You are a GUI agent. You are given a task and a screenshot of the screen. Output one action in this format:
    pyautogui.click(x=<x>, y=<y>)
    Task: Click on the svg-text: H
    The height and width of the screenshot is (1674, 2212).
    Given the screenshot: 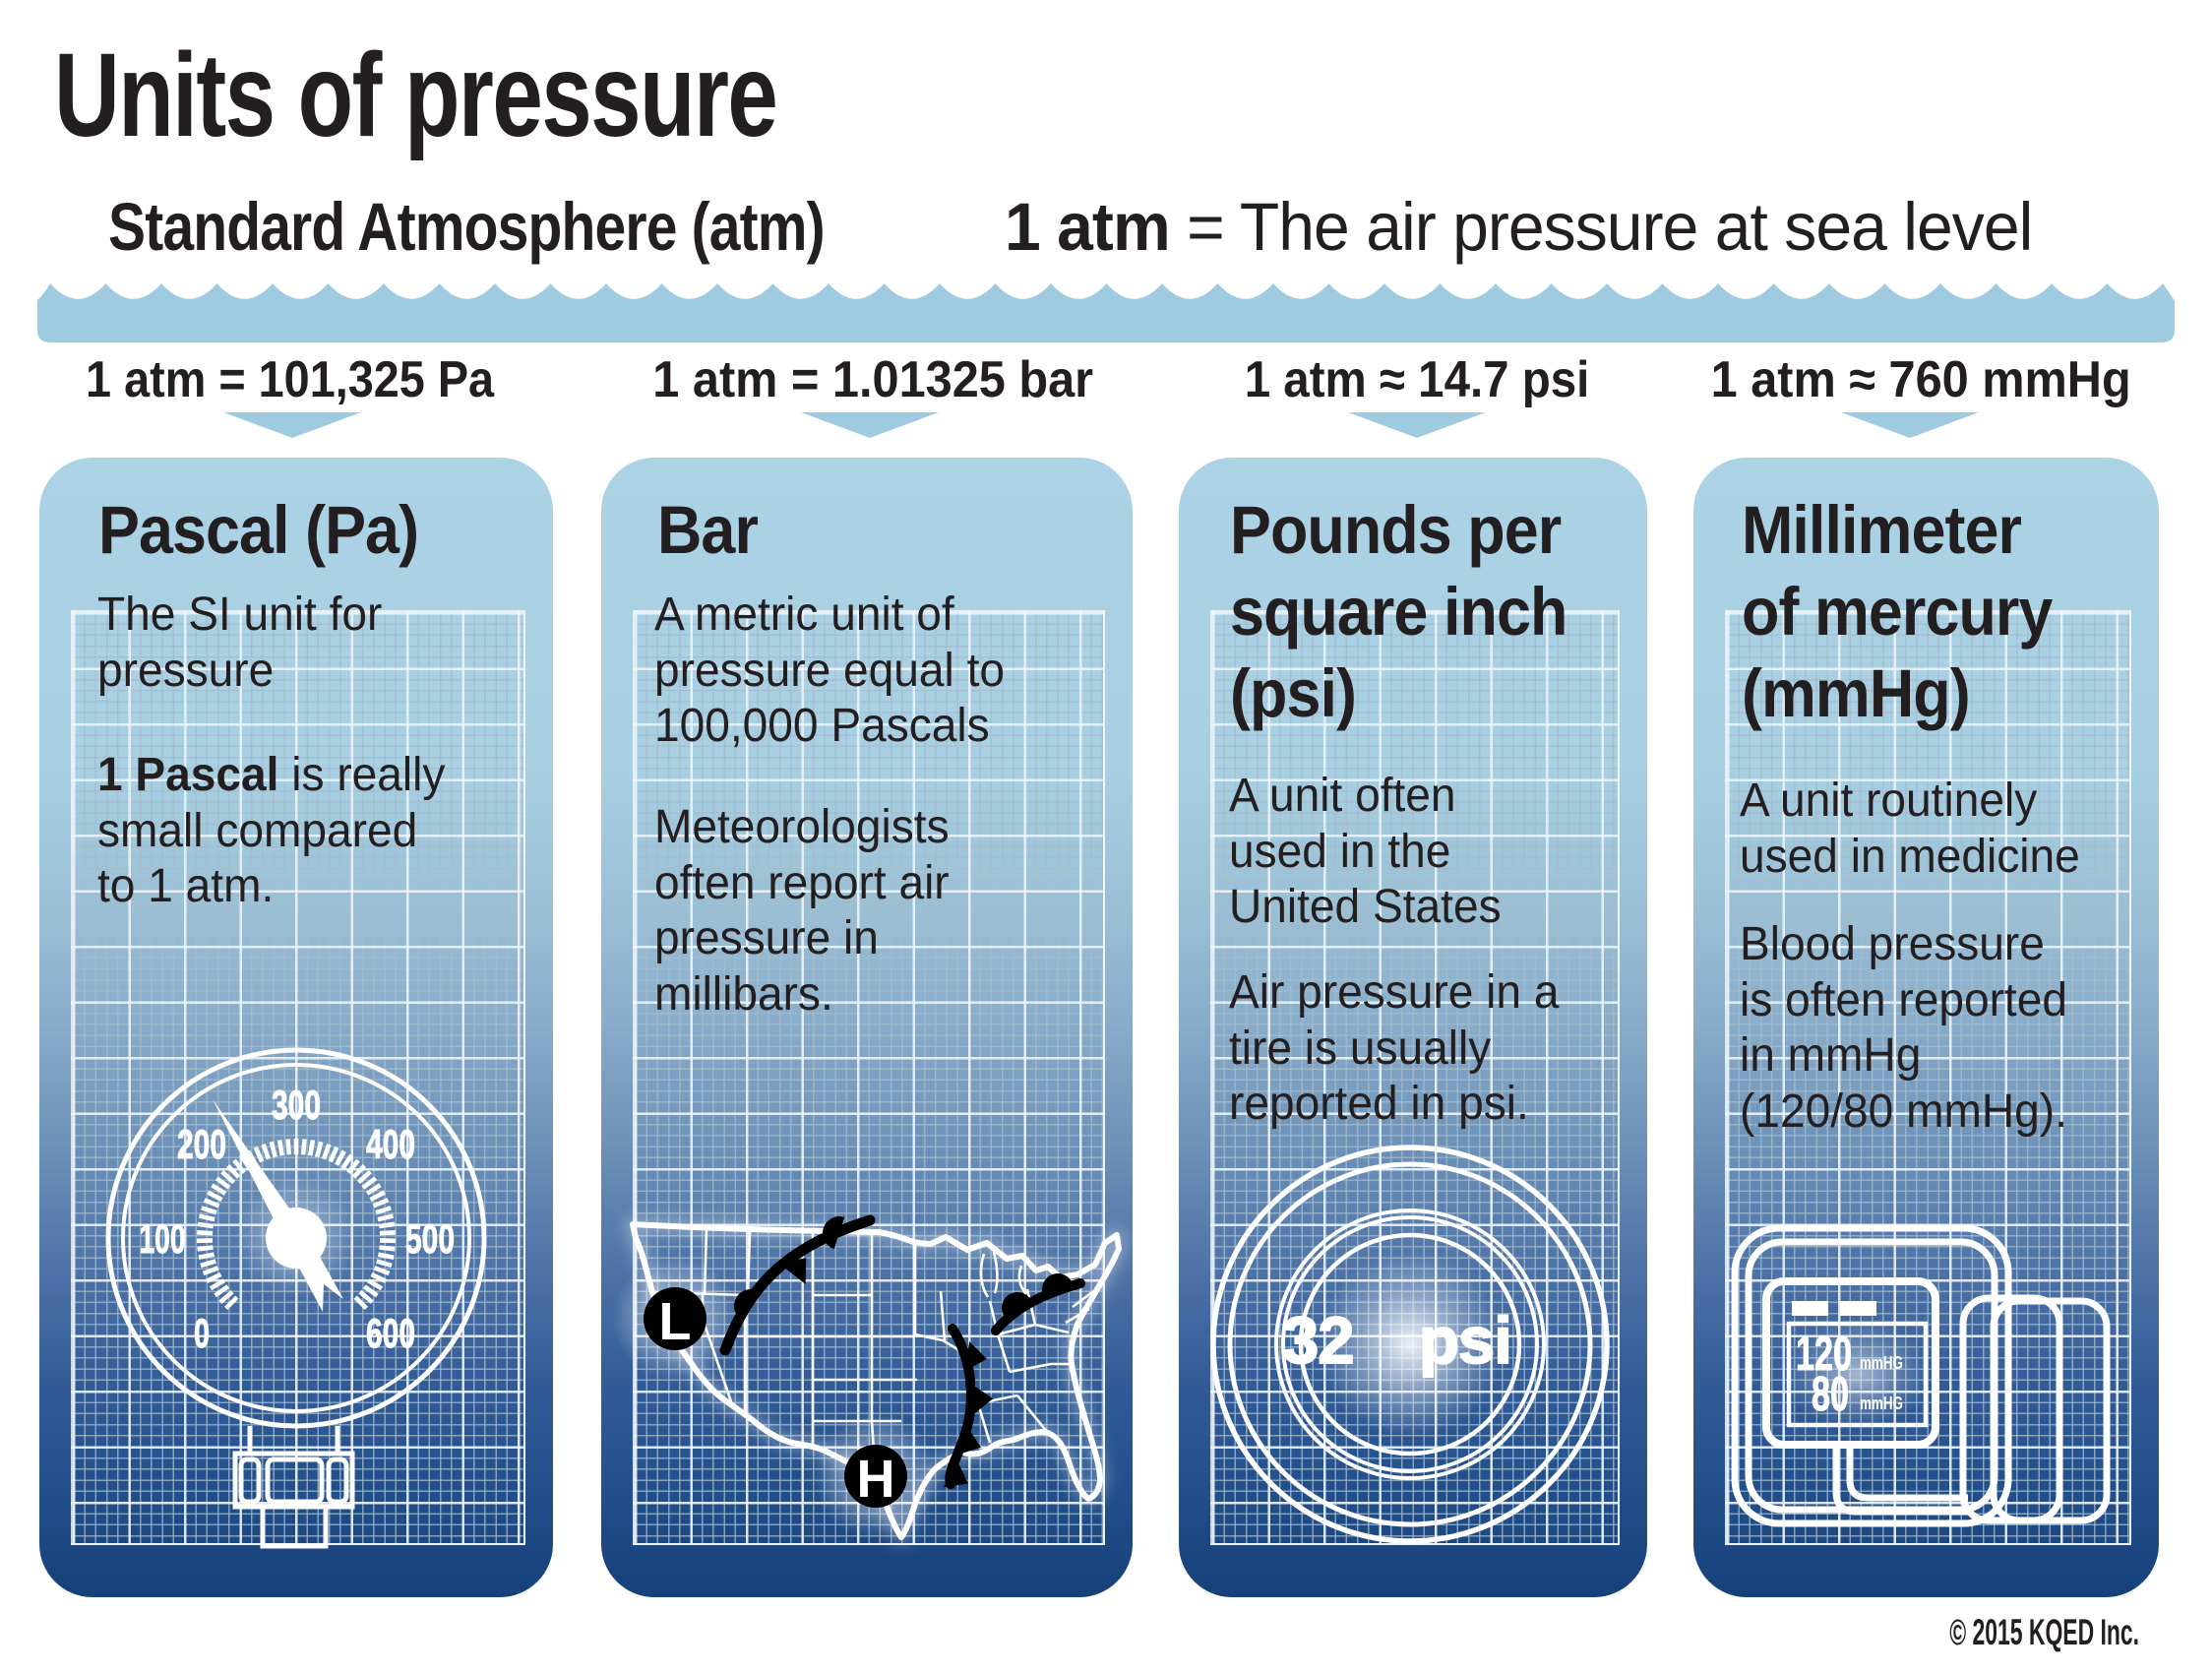 What is the action you would take?
    pyautogui.click(x=876, y=1479)
    